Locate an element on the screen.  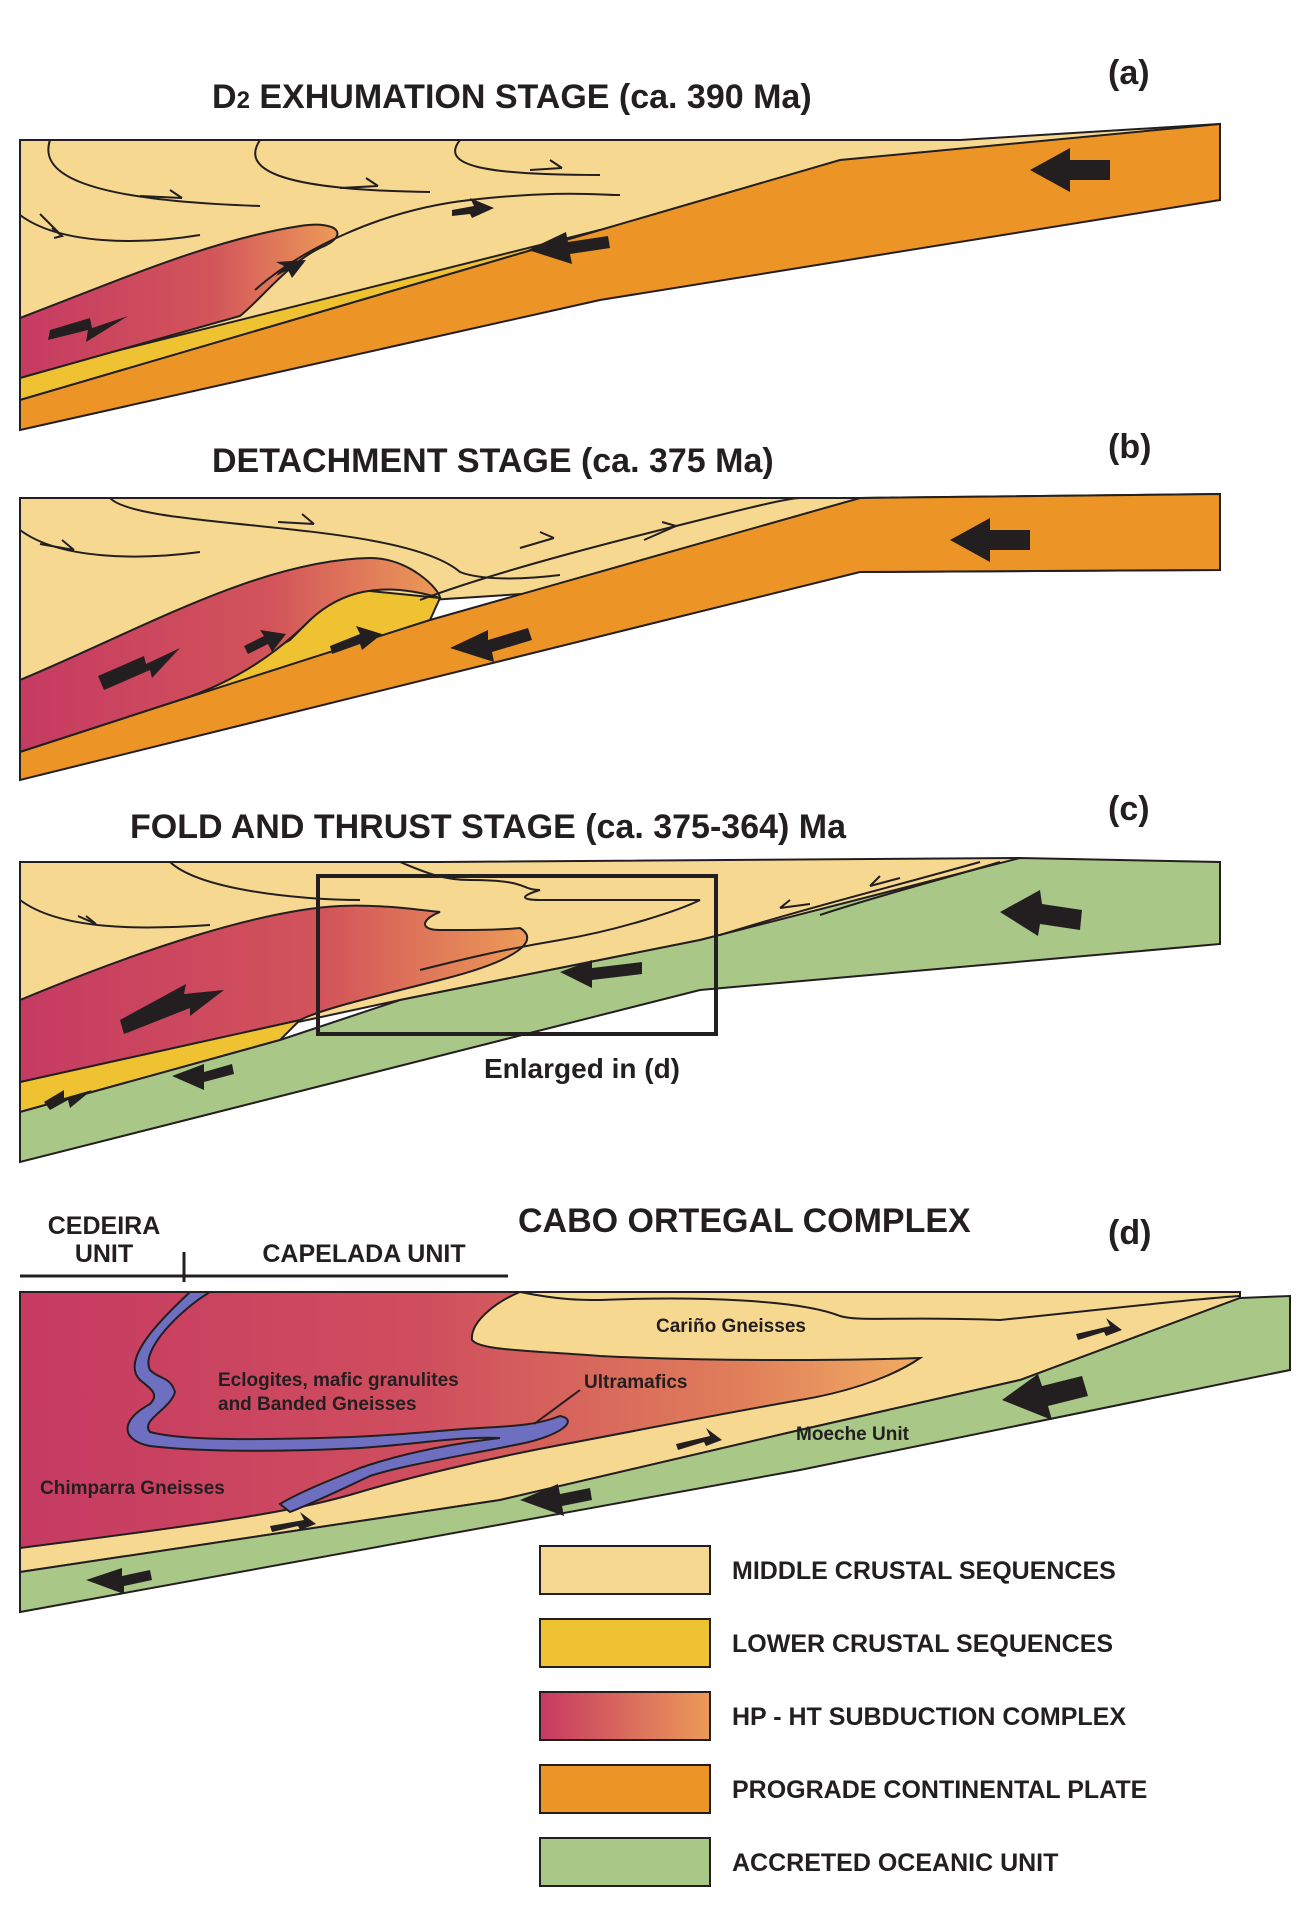
panel-label-d: (d) is located at coordinates (1129, 1233).